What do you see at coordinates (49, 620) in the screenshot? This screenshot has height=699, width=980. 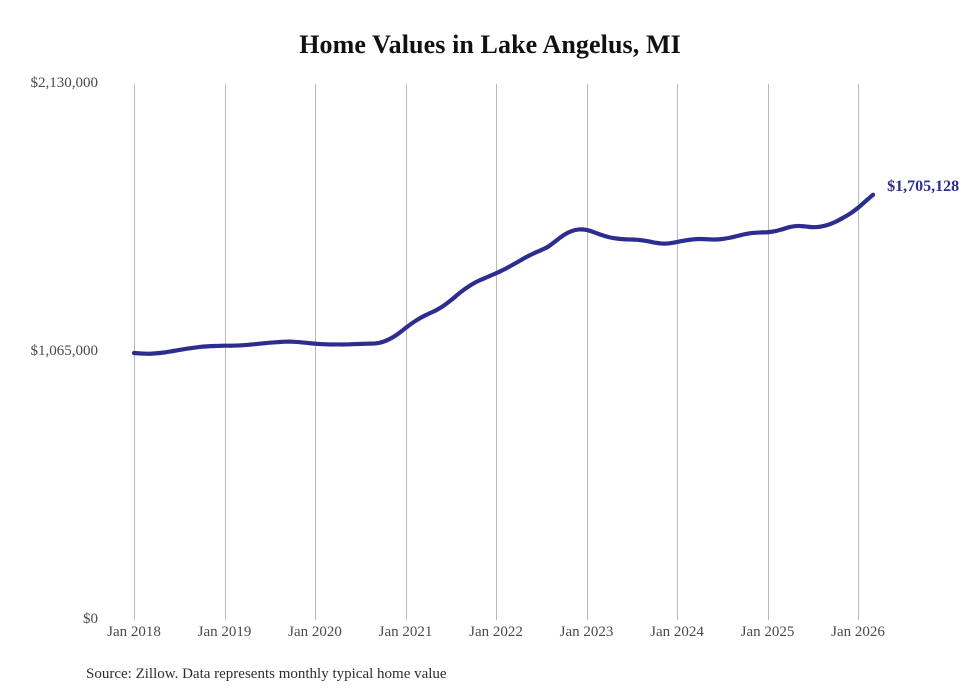 I see `y-tick: $0` at bounding box center [49, 620].